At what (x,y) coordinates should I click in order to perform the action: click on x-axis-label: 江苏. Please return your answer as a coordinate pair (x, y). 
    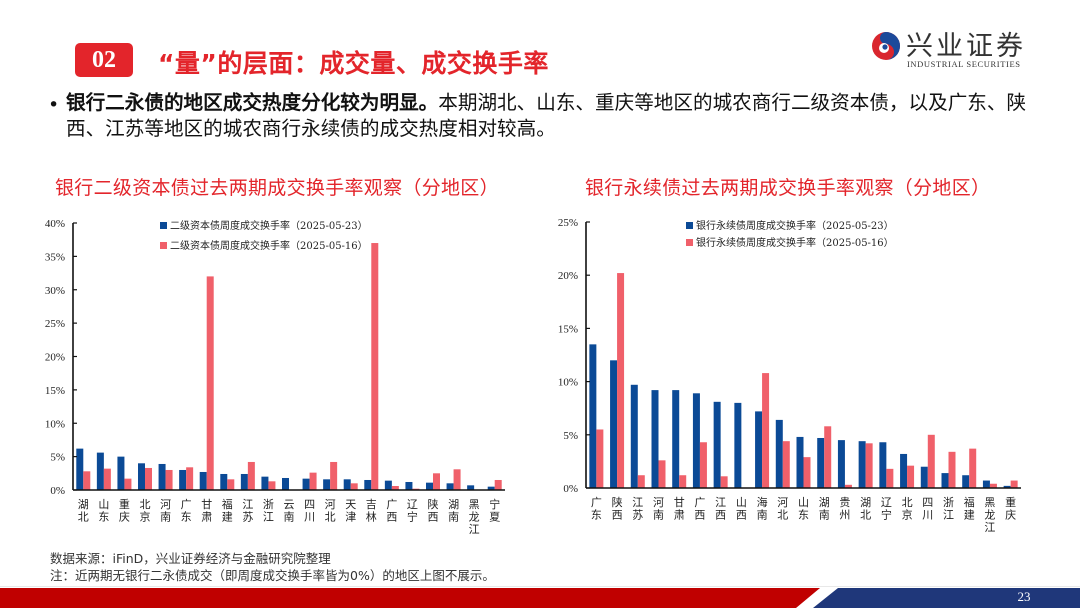
    Looking at the image, I should click on (247, 511).